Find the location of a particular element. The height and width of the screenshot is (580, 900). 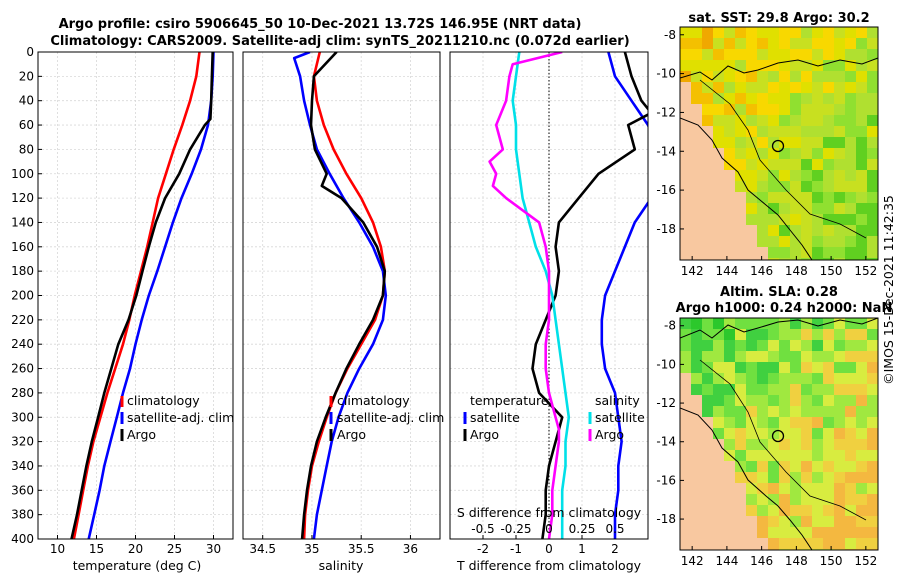

legend-satellite: satellite-adj. clim is located at coordinates (390, 417).